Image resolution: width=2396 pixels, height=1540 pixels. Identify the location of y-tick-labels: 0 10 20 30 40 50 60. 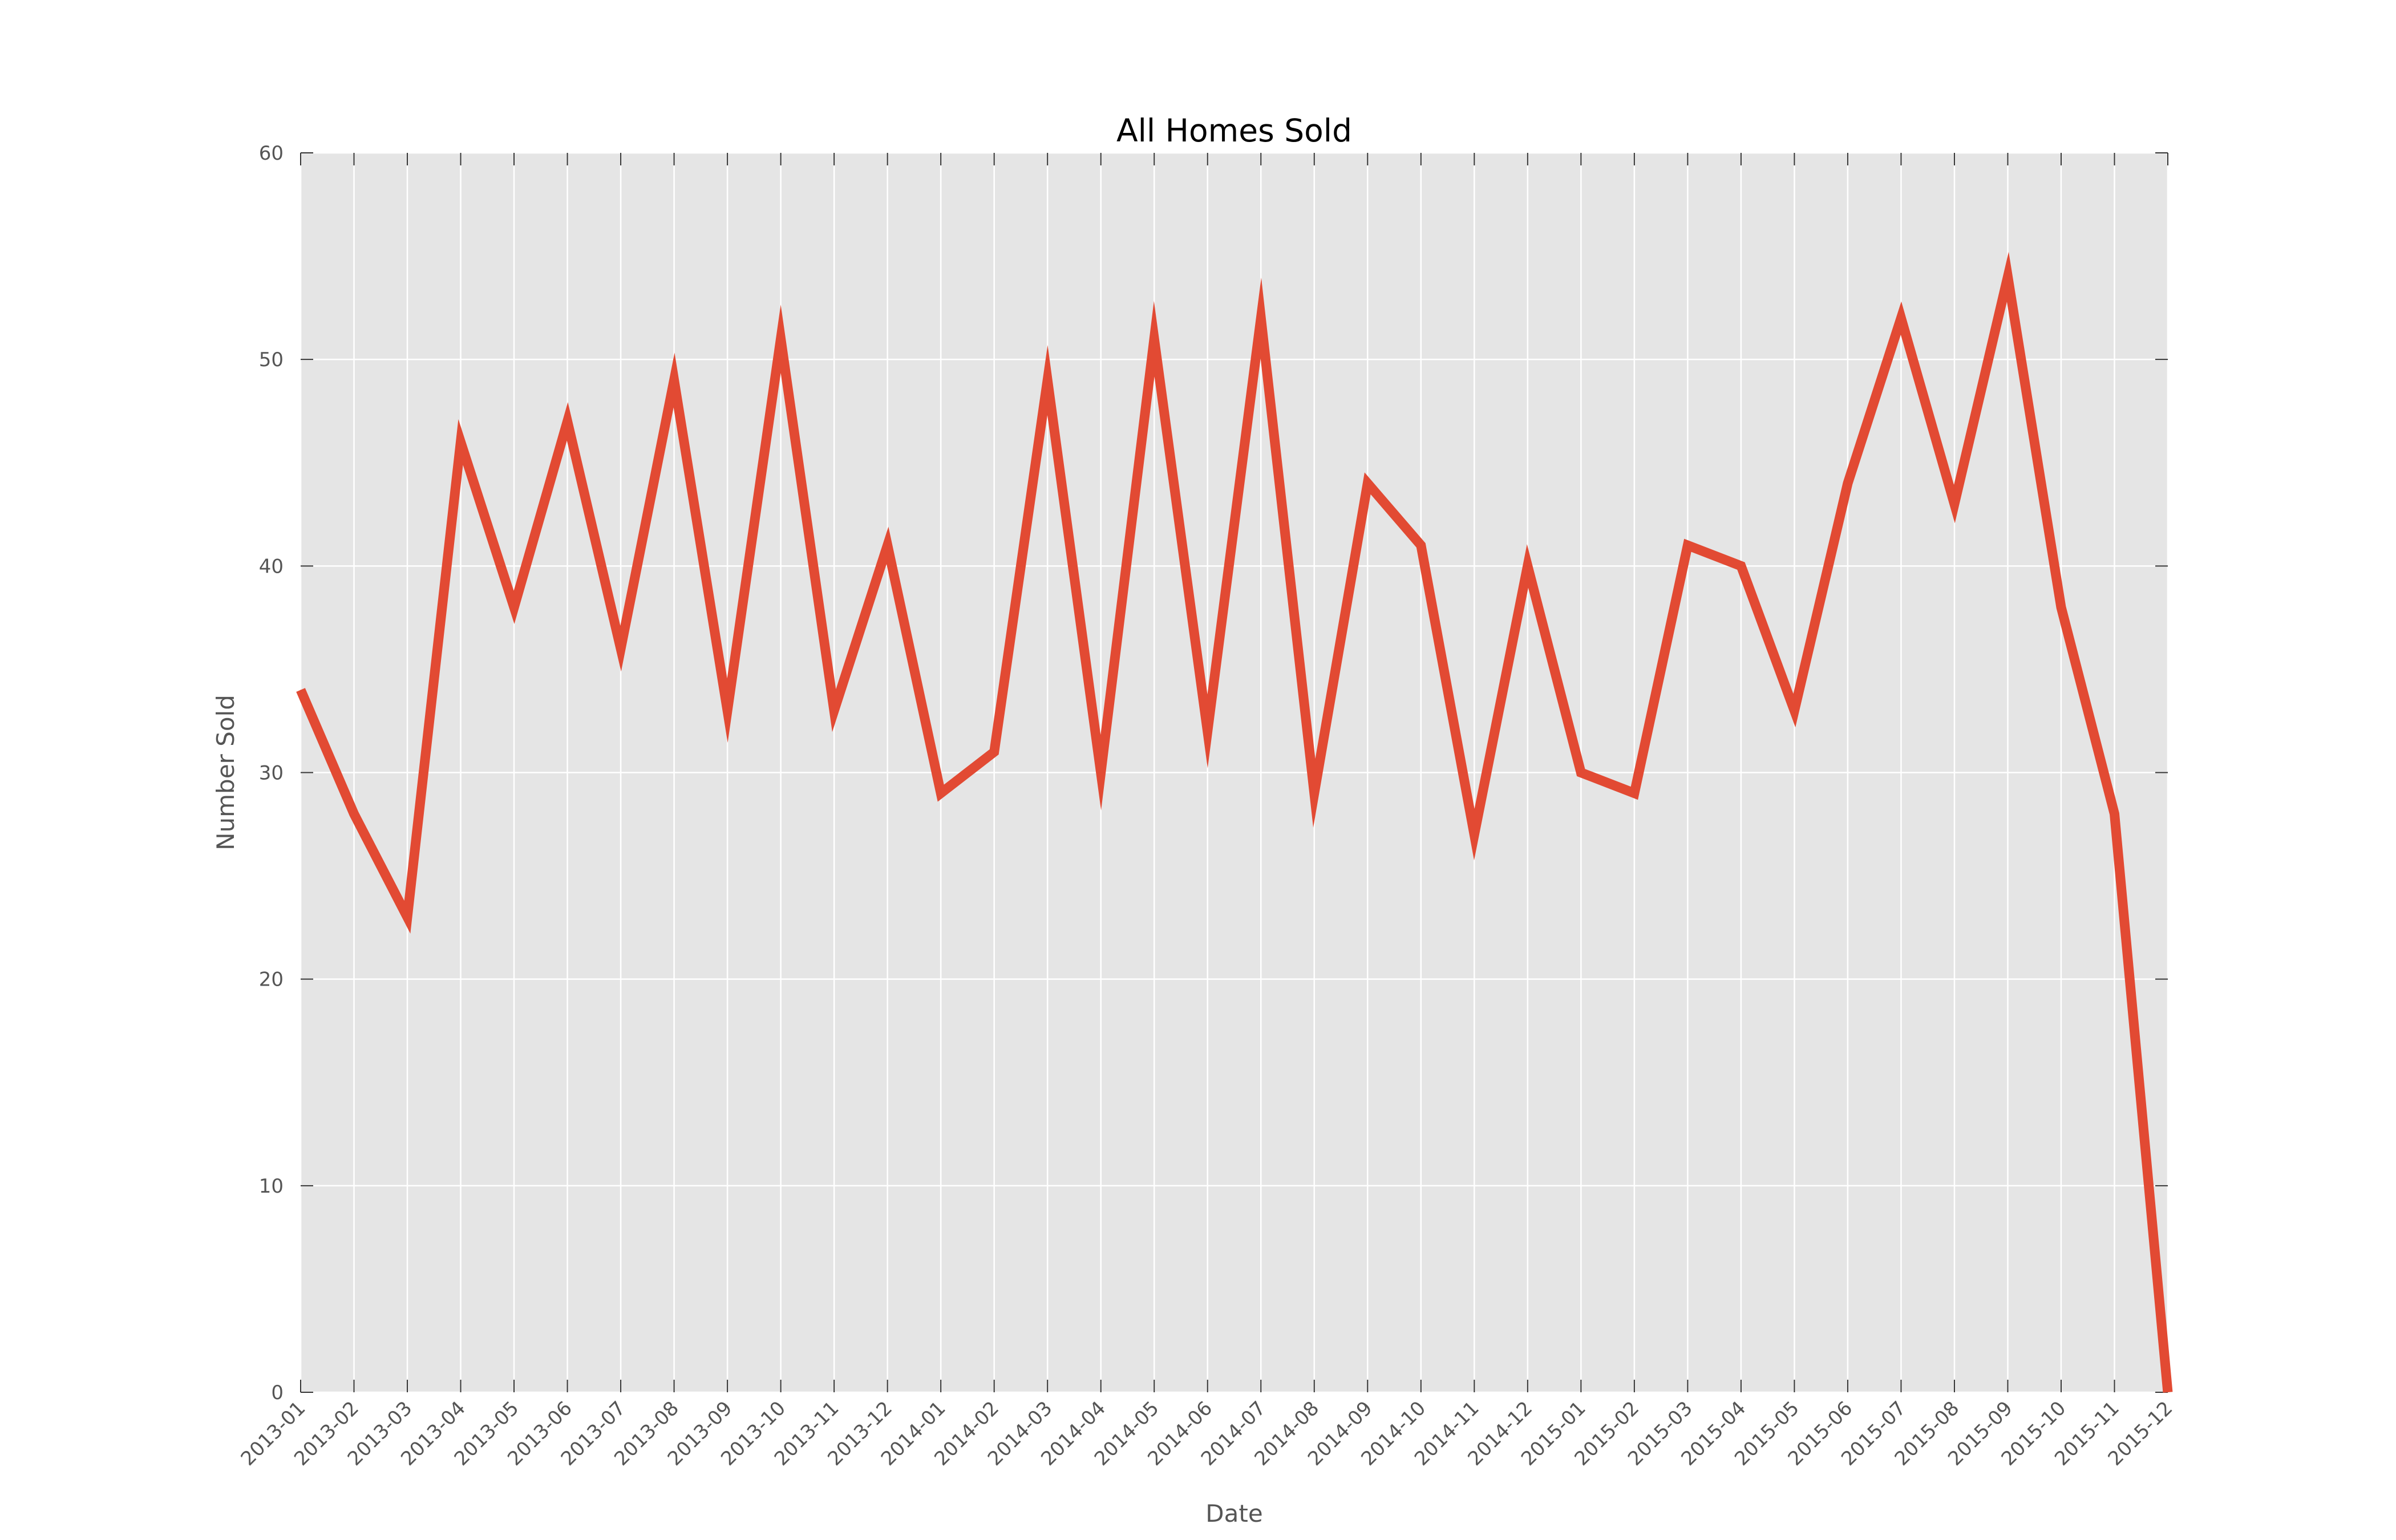
(271, 773).